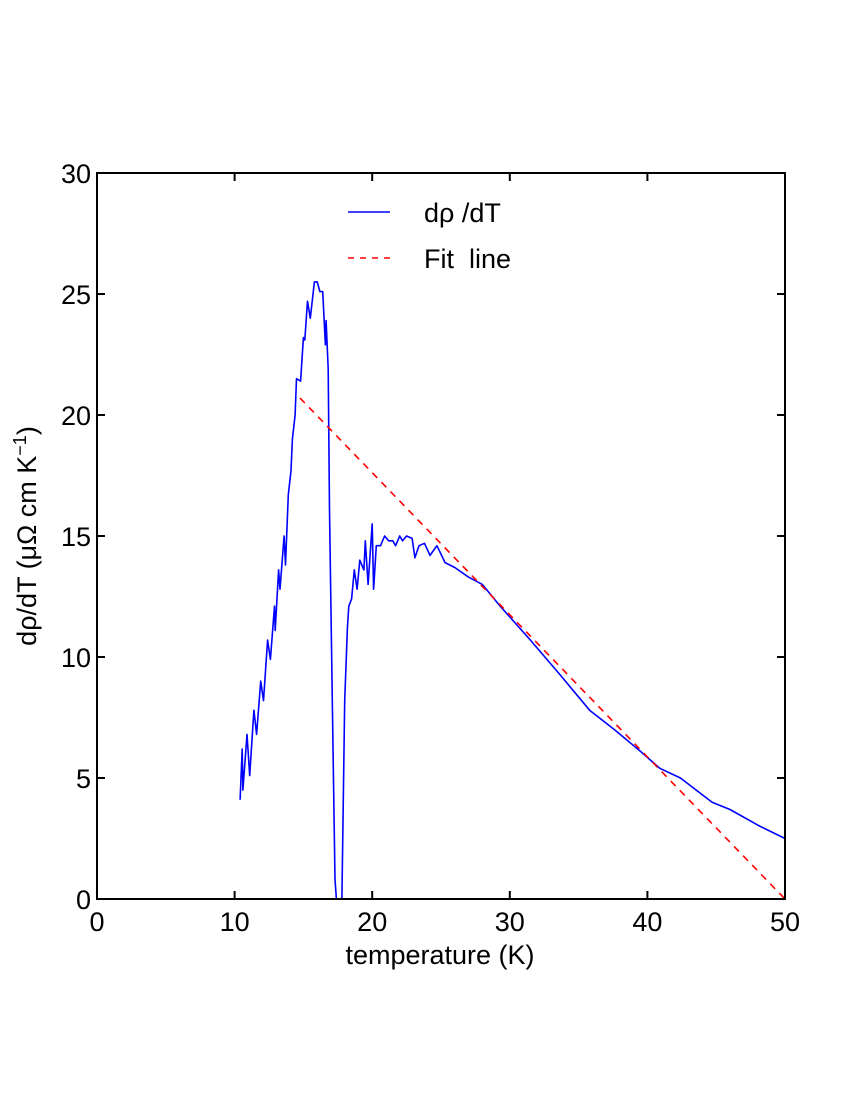 The height and width of the screenshot is (1100, 850). I want to click on y-axis-label: dρ/dT (μΩ cm K−1), so click(26, 536).